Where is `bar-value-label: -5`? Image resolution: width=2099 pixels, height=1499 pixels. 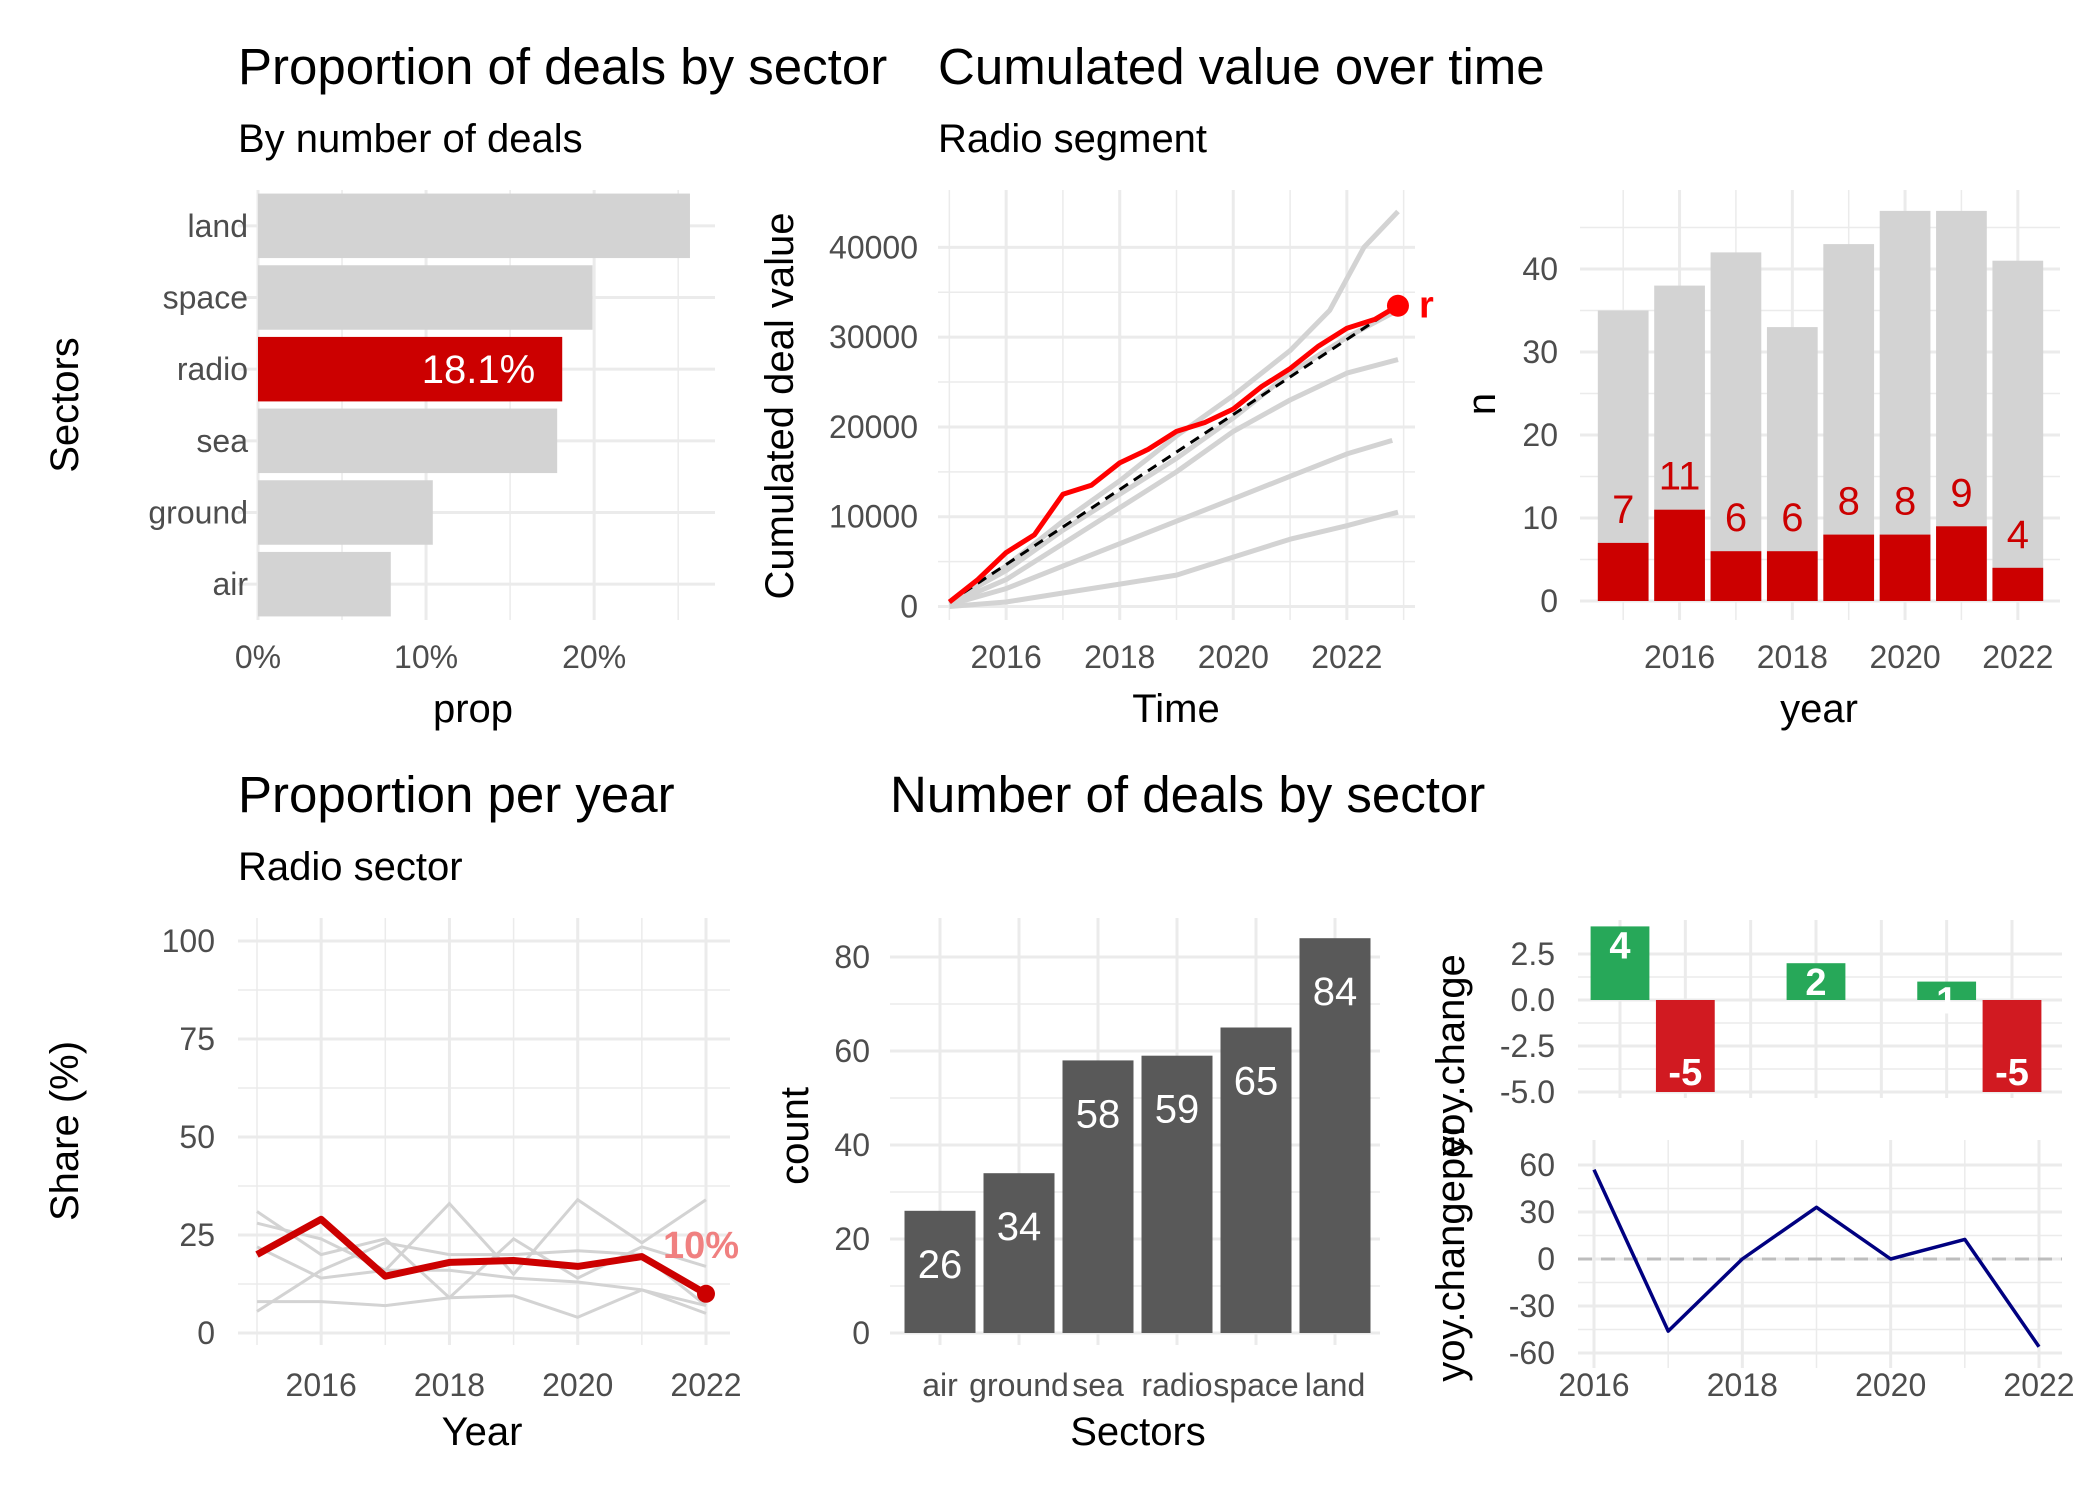 bar-value-label: -5 is located at coordinates (1685, 1073).